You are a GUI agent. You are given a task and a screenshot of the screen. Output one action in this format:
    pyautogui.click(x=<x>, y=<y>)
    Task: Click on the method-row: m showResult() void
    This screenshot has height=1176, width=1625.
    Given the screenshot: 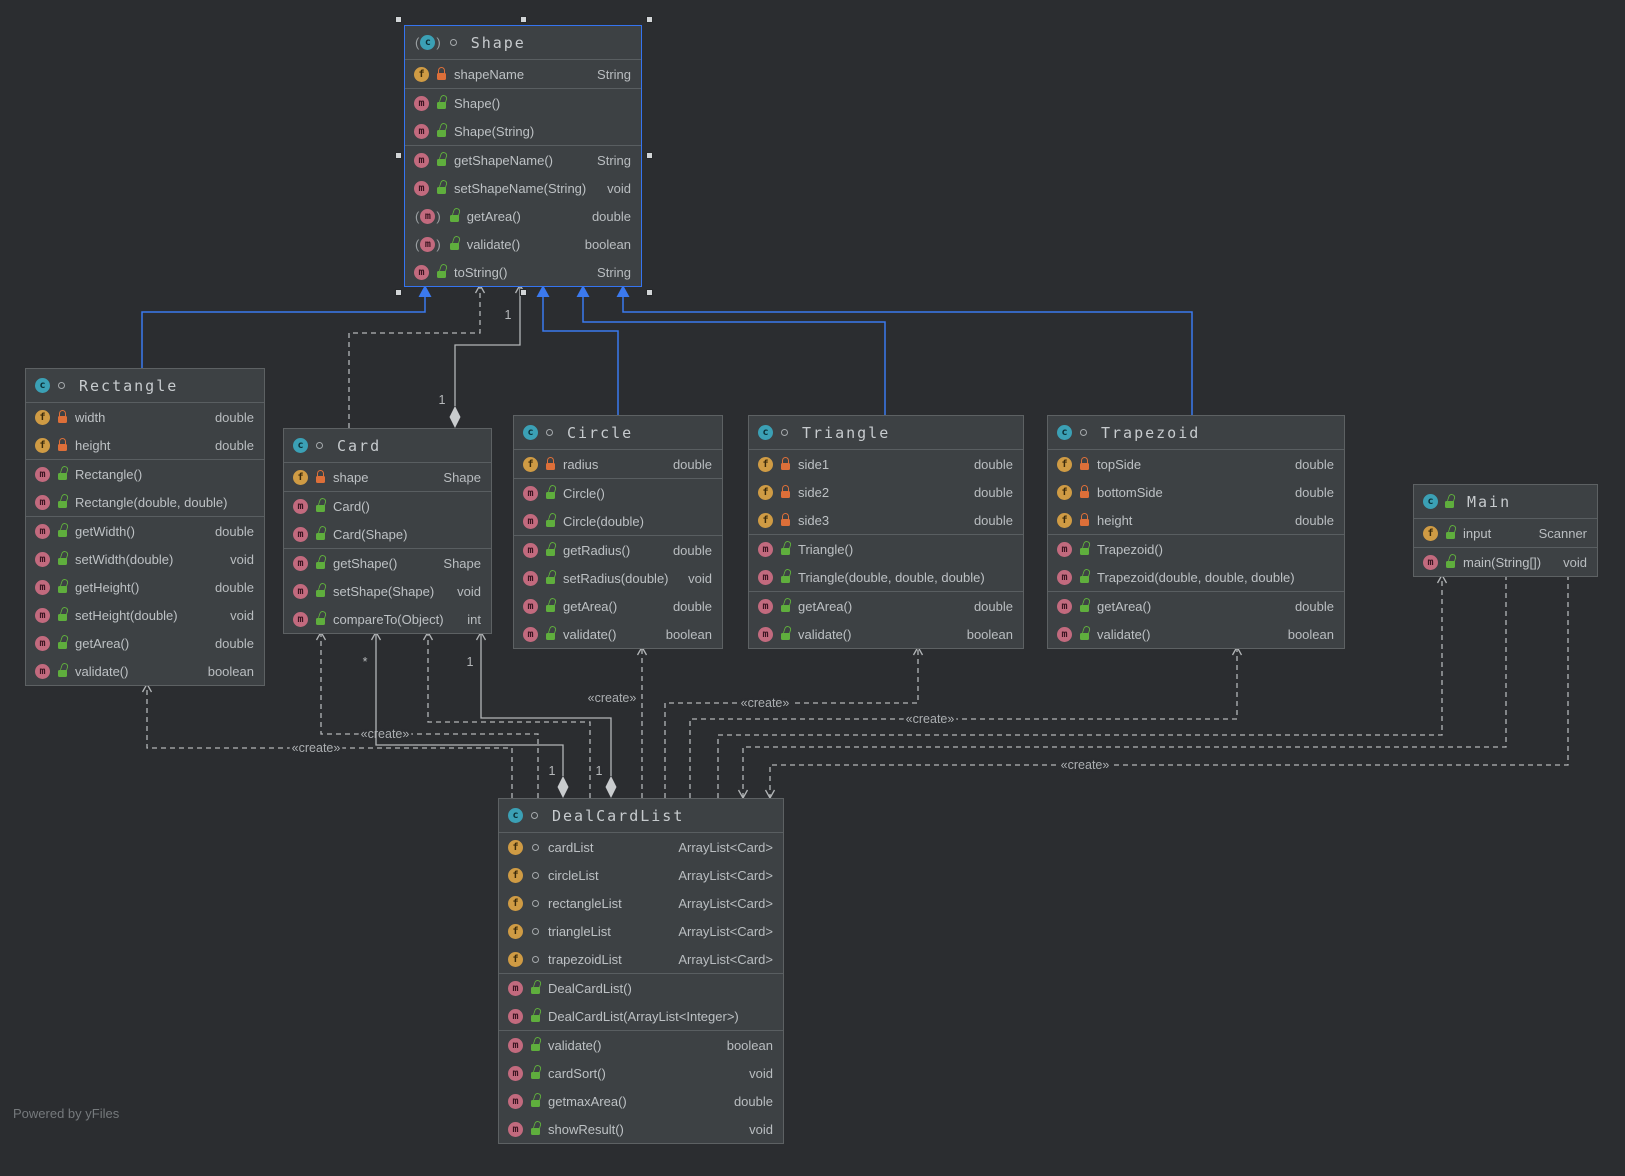 What is the action you would take?
    pyautogui.click(x=641, y=1129)
    